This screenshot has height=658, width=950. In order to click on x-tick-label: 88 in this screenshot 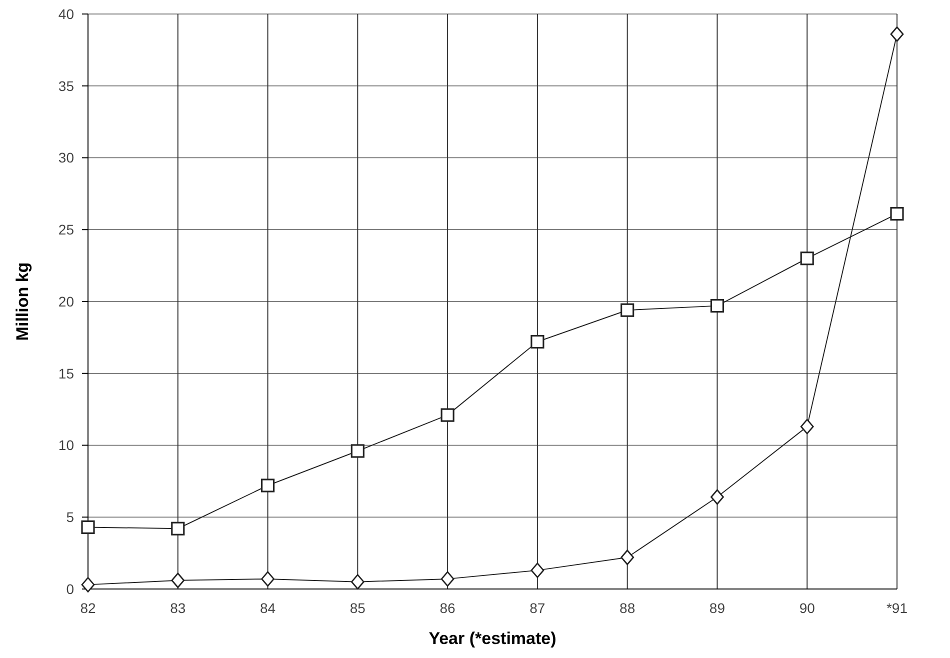, I will do `click(628, 608)`.